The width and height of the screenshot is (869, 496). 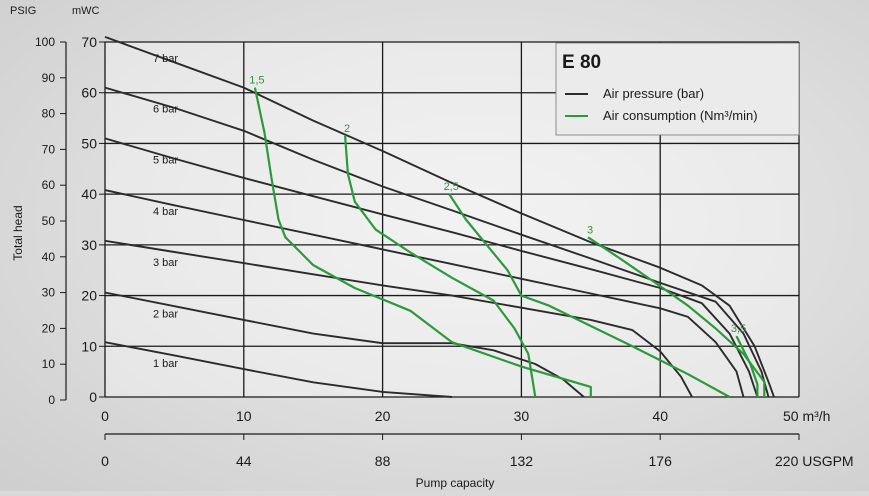 I want to click on pressure-label-3-bar: 3 bar, so click(x=165, y=263).